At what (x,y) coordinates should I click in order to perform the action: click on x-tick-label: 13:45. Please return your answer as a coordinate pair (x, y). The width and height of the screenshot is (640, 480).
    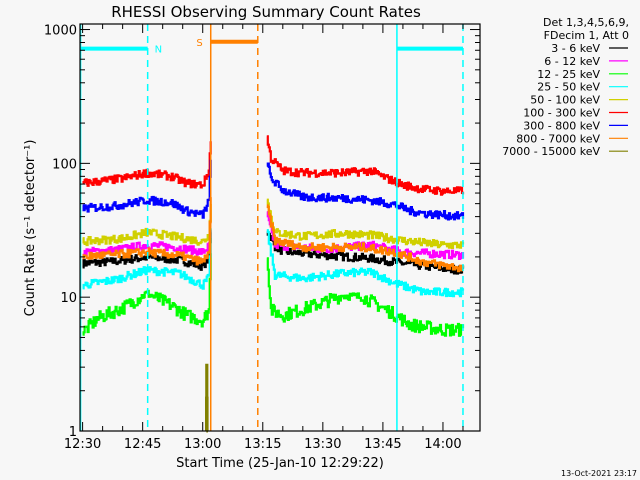
    Looking at the image, I should click on (382, 444).